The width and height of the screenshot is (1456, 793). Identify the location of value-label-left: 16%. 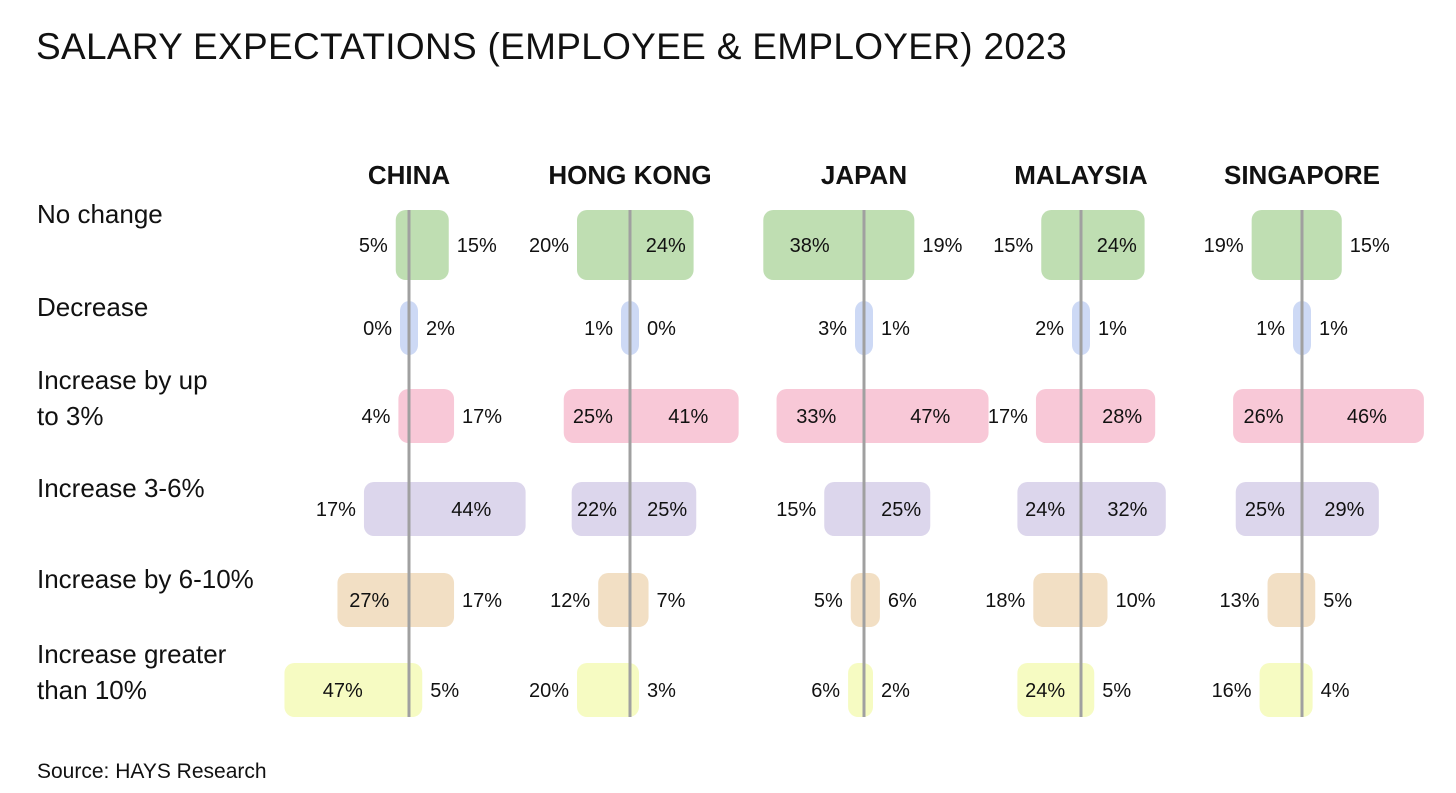
(1232, 691).